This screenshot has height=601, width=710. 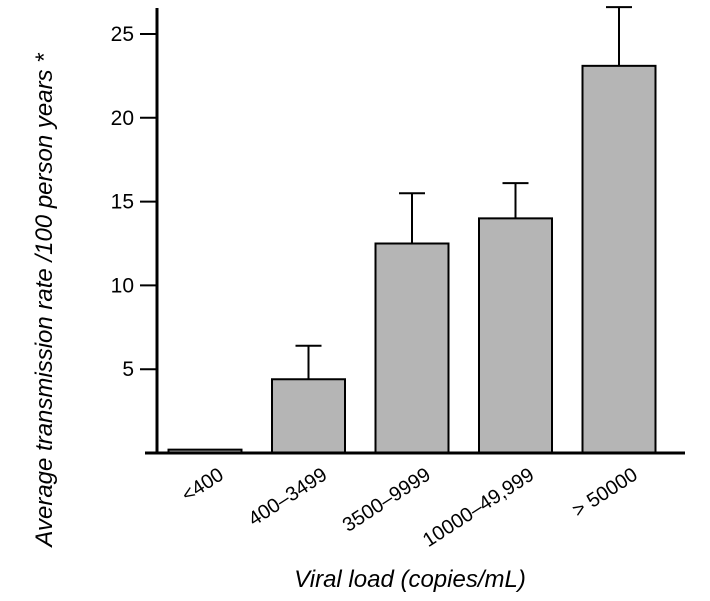 I want to click on y-tick-label: 5, so click(x=128, y=369).